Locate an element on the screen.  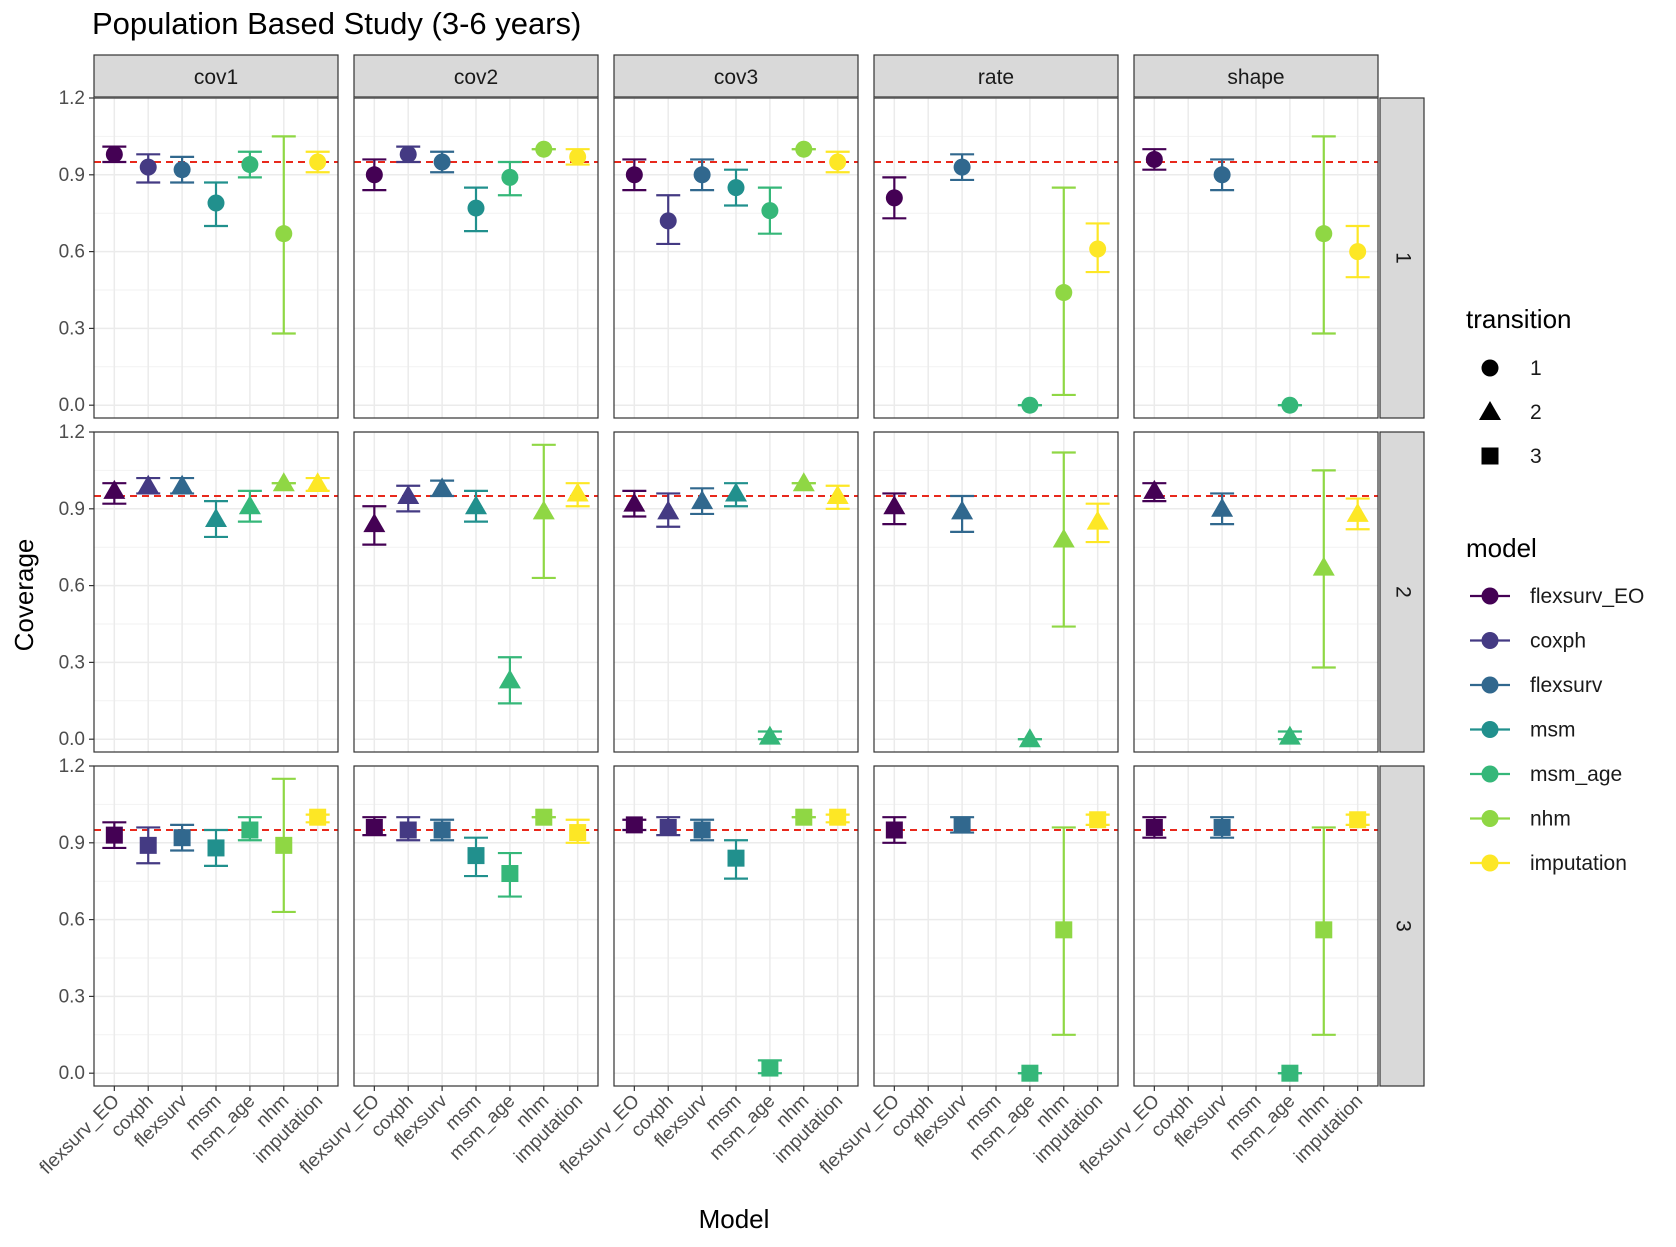
column-strip-label: shape is located at coordinates (1255, 77).